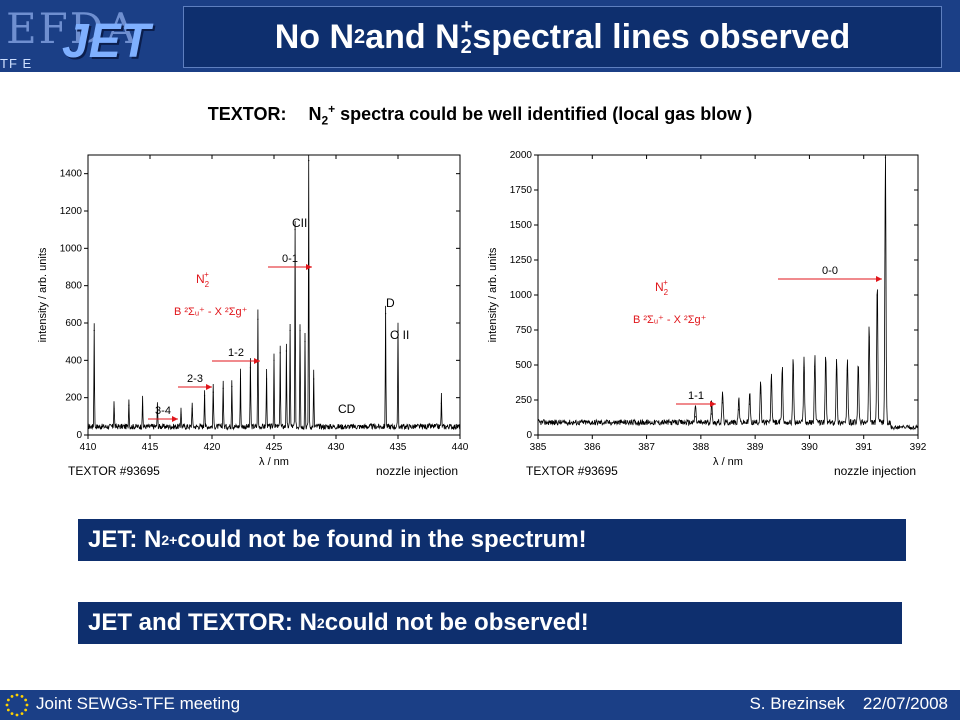  I want to click on band-label: N2+, so click(662, 287).